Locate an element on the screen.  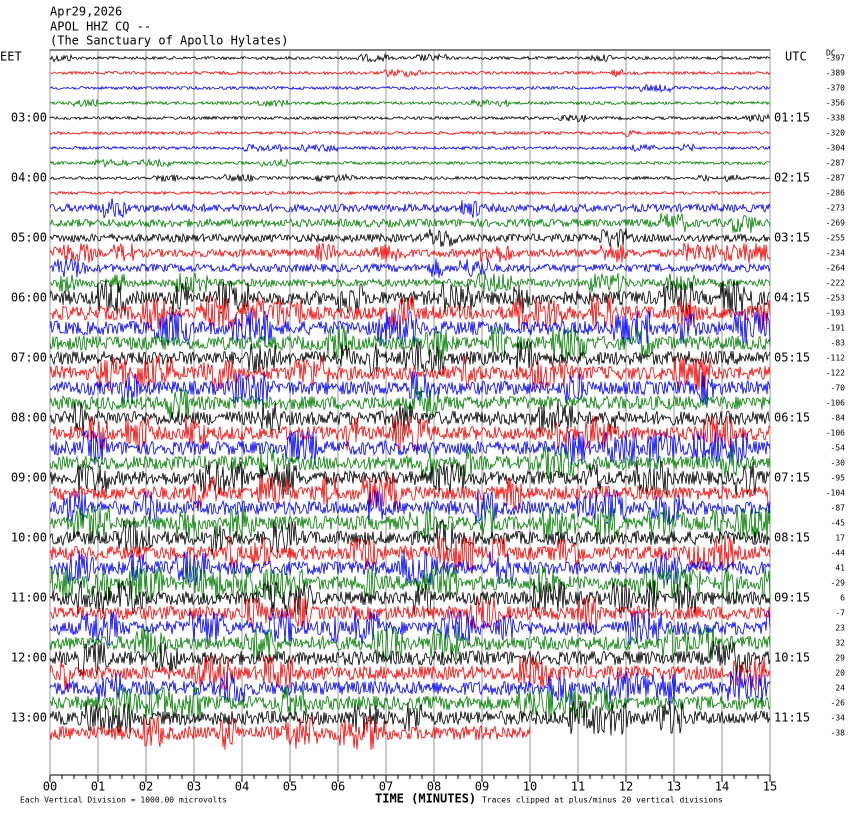
dc-offset: -122 is located at coordinates (835, 373).